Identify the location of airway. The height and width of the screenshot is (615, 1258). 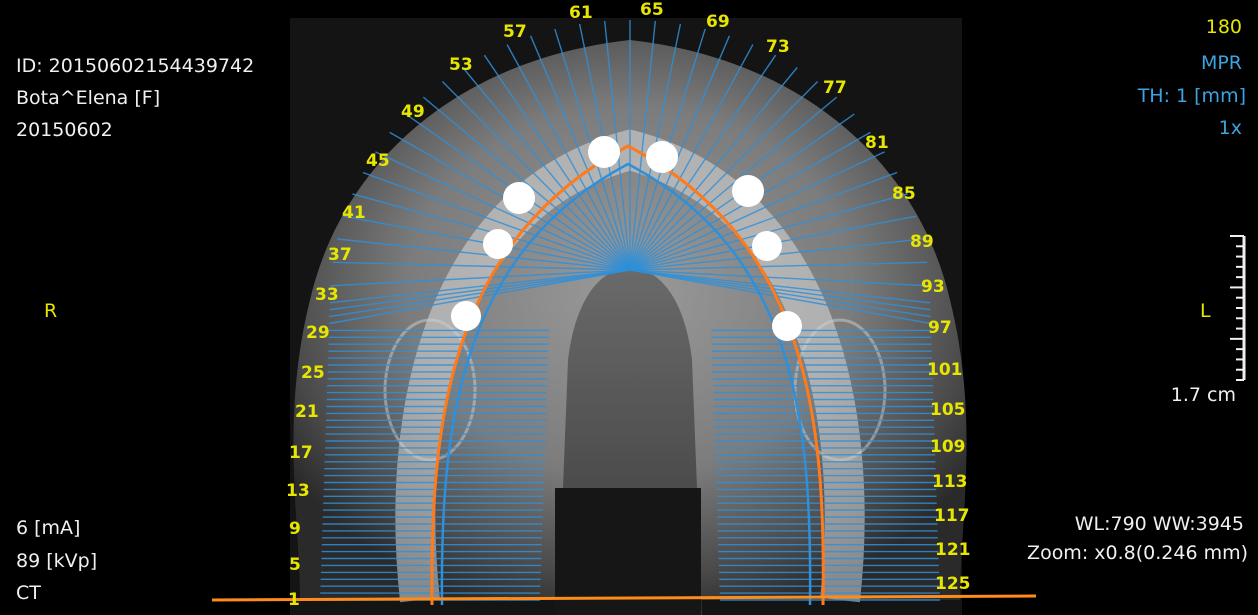
(628, 551).